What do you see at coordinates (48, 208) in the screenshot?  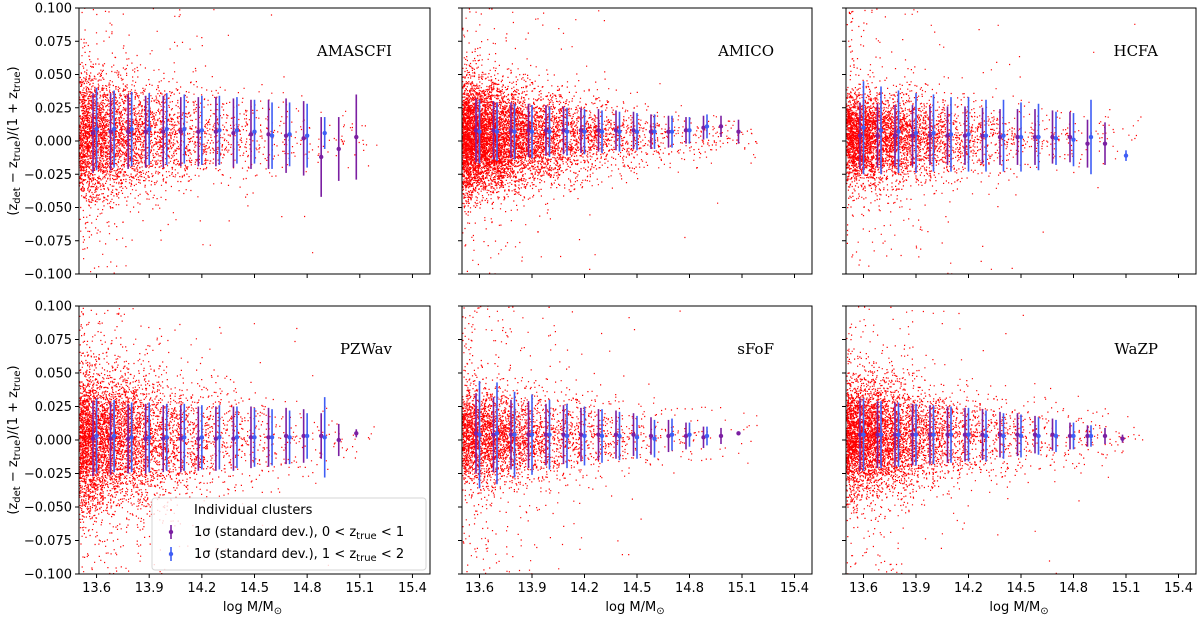 I see `y-tick-label: −0.050` at bounding box center [48, 208].